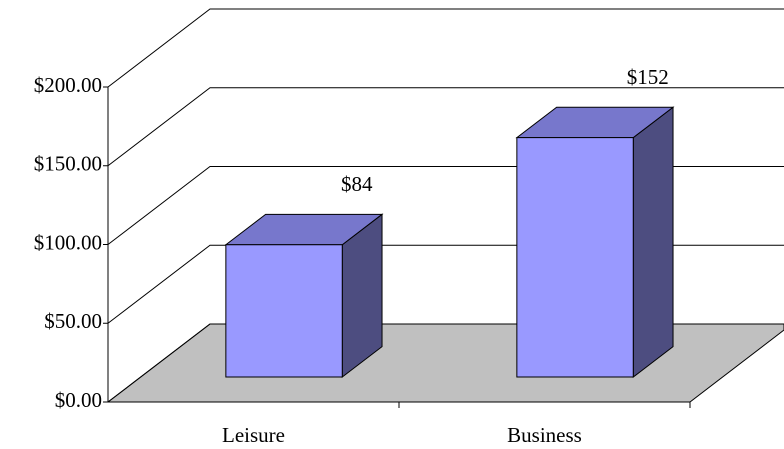 This screenshot has height=449, width=784. What do you see at coordinates (68, 85) in the screenshot?
I see `y-tick-label: $200.00` at bounding box center [68, 85].